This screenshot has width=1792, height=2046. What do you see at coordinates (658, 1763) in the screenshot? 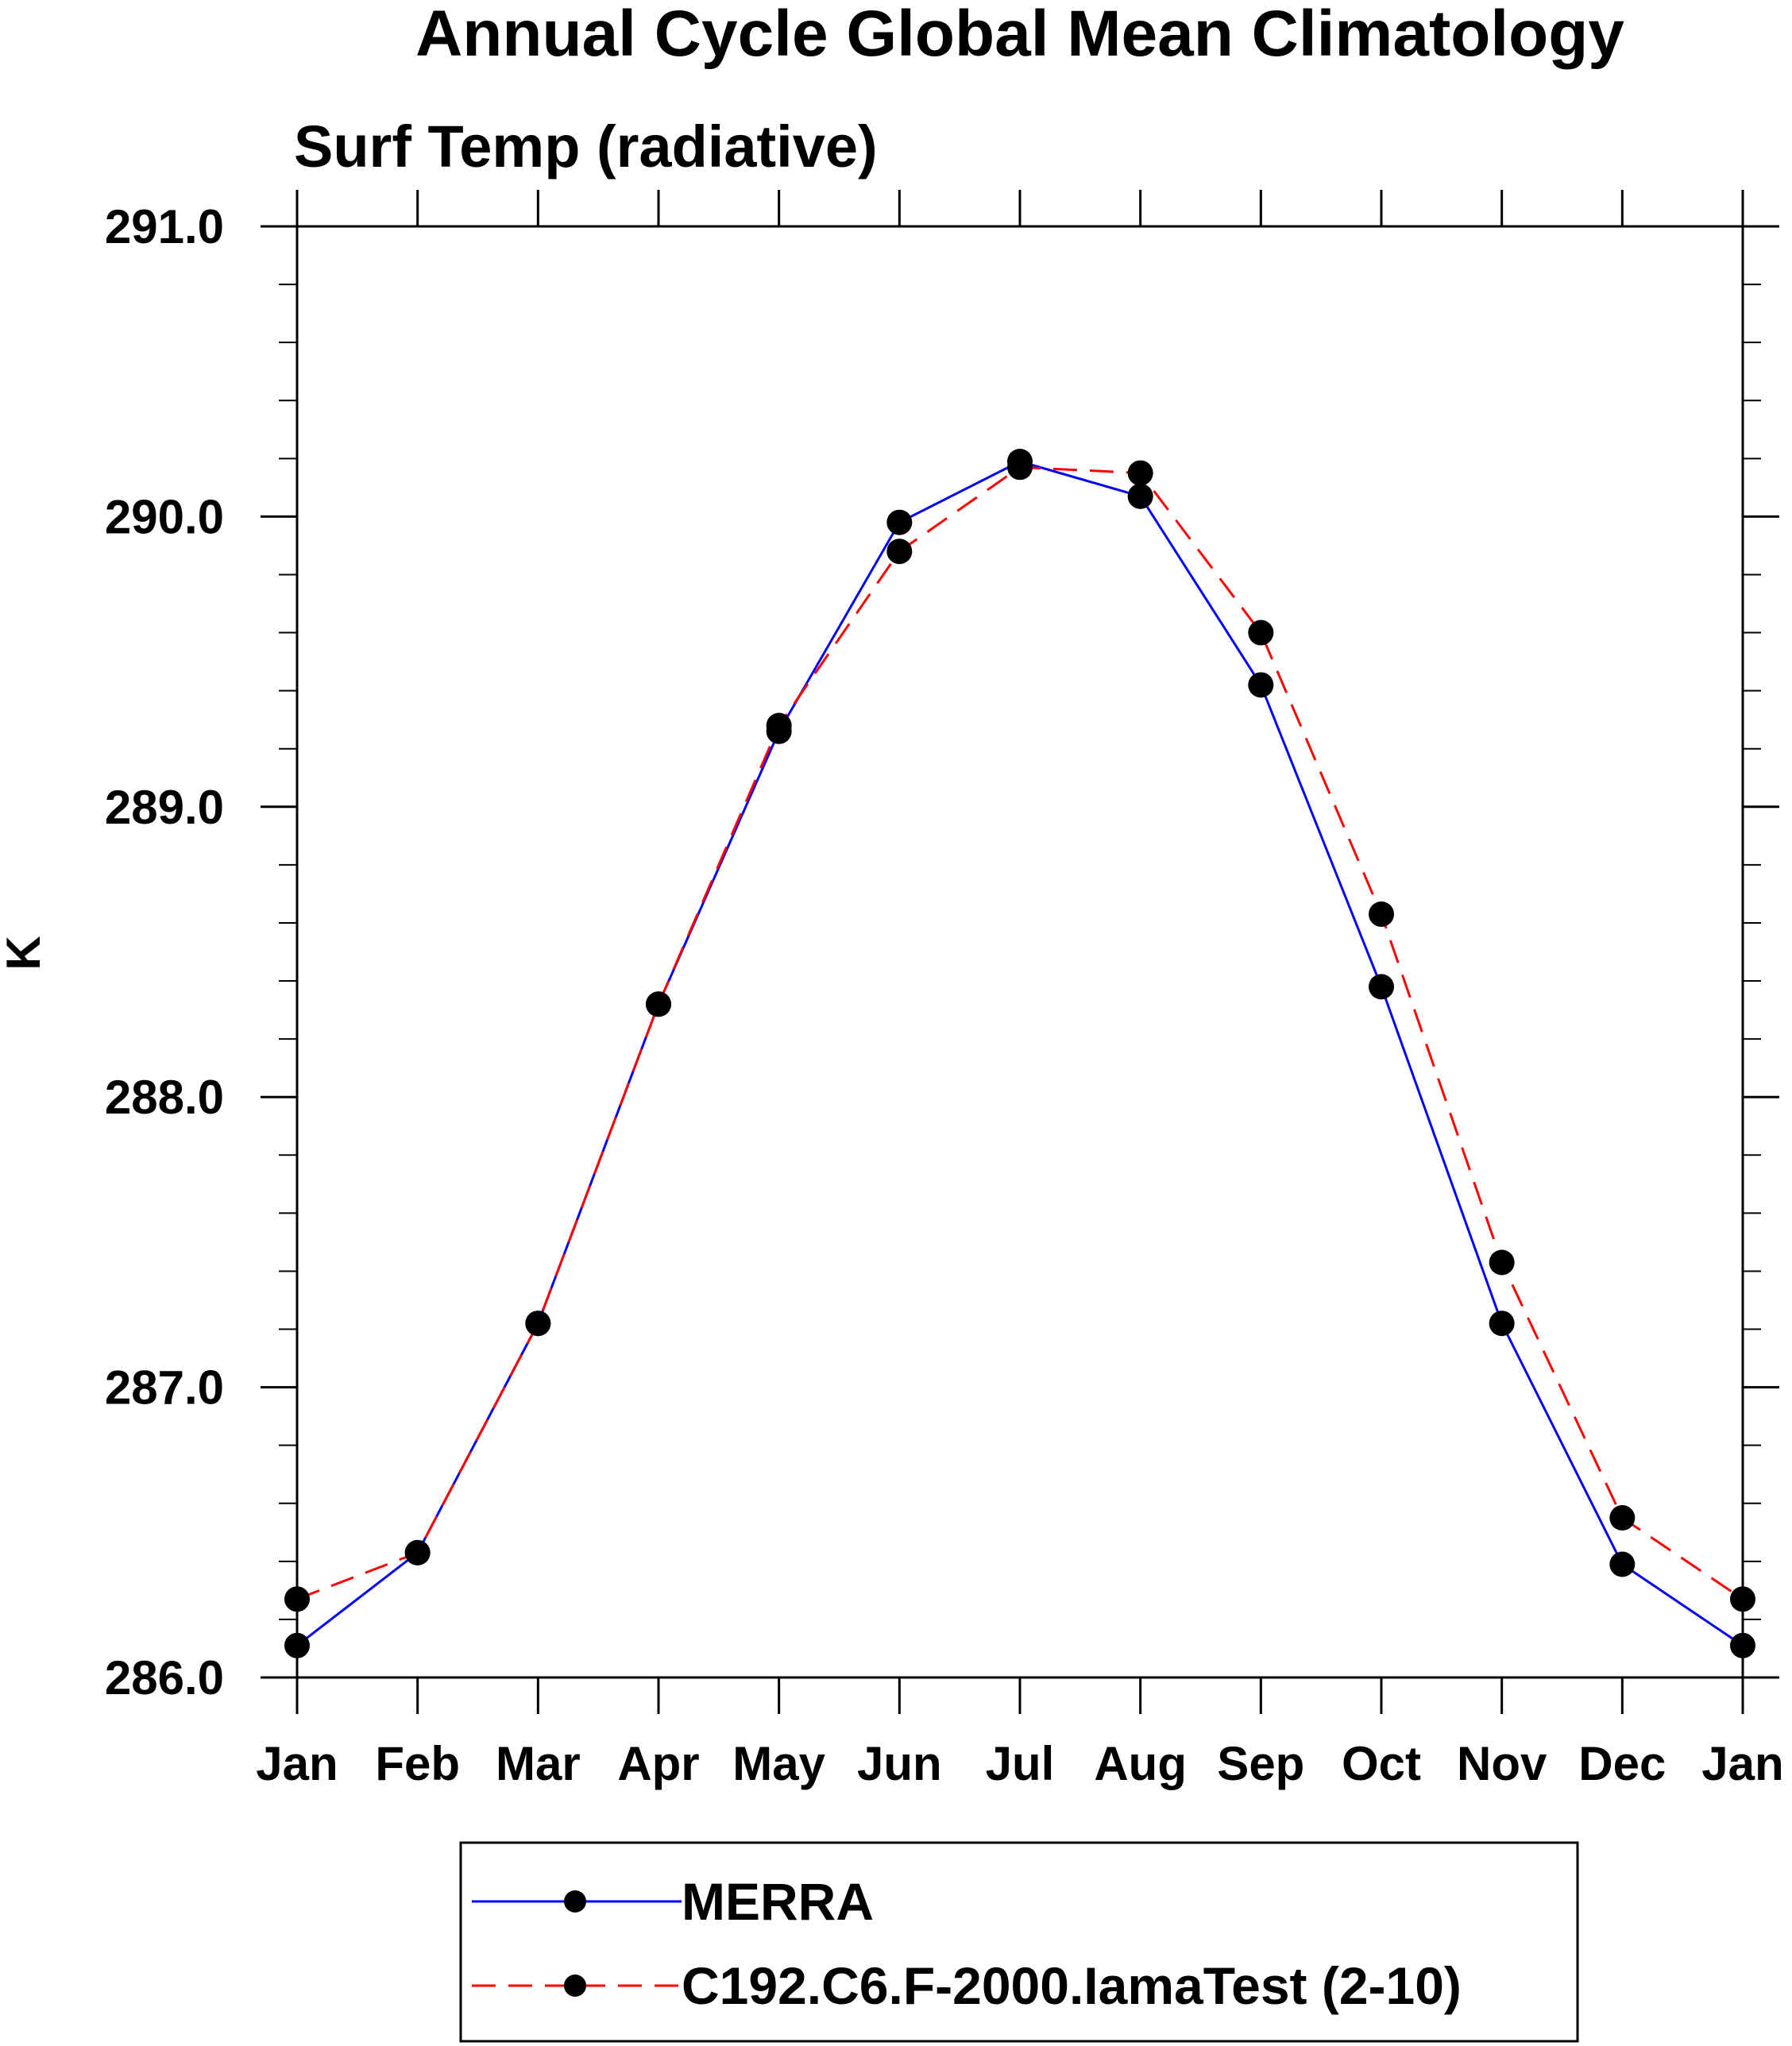
I see `x-tick-label: Apr` at bounding box center [658, 1763].